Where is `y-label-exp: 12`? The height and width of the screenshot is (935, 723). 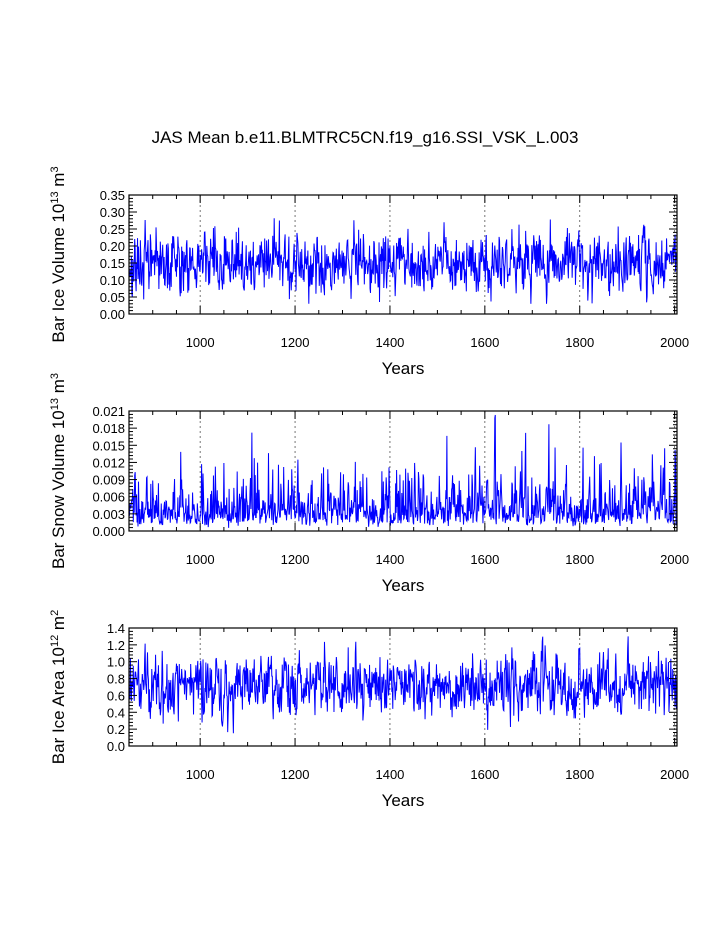 y-label-exp: 12 is located at coordinates (55, 641).